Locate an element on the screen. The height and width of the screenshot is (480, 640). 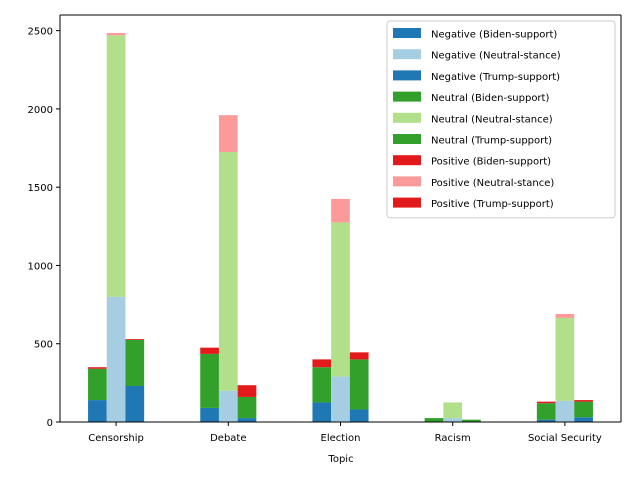
x-tick-label: Election is located at coordinates (341, 438).